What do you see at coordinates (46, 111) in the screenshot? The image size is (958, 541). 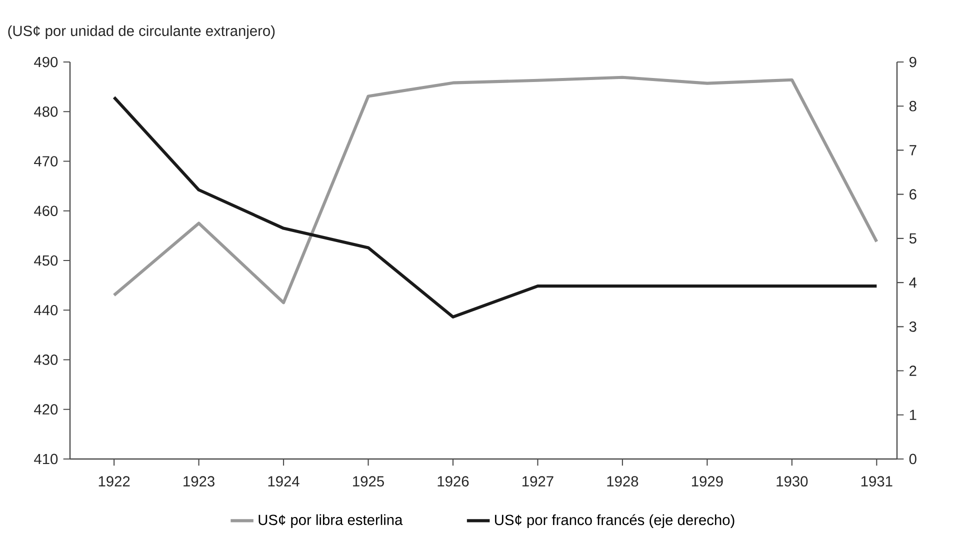 I see `y-tick-label: 480` at bounding box center [46, 111].